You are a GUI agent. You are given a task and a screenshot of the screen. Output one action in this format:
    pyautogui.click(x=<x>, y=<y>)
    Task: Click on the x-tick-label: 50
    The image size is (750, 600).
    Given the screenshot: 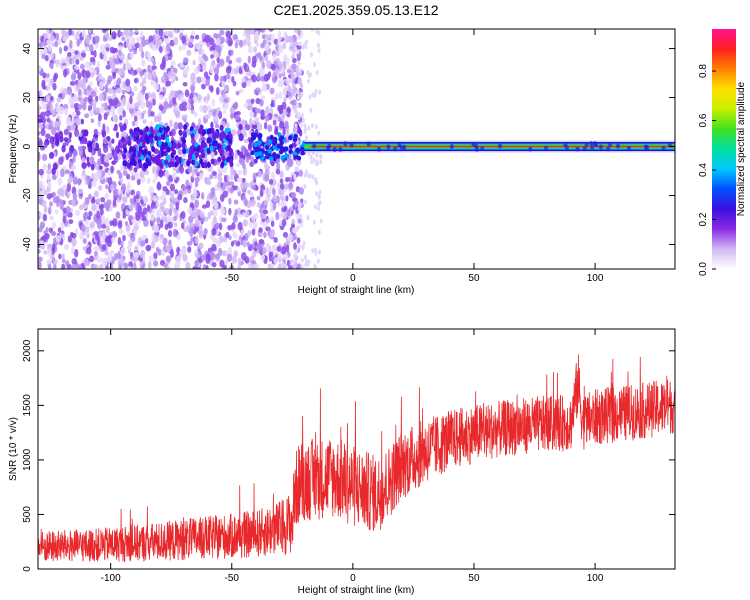 What is the action you would take?
    pyautogui.click(x=474, y=278)
    